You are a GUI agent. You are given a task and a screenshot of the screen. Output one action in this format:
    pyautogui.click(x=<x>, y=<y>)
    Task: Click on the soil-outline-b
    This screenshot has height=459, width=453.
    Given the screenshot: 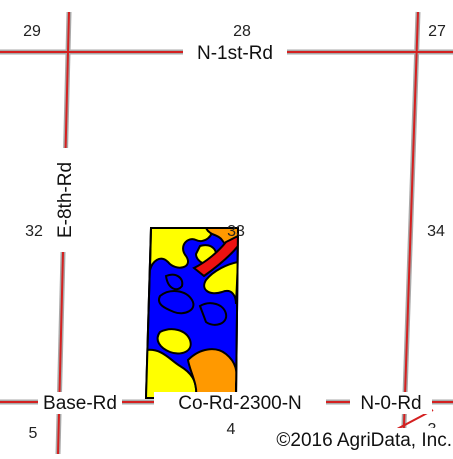 What is the action you would take?
    pyautogui.click(x=213, y=314)
    